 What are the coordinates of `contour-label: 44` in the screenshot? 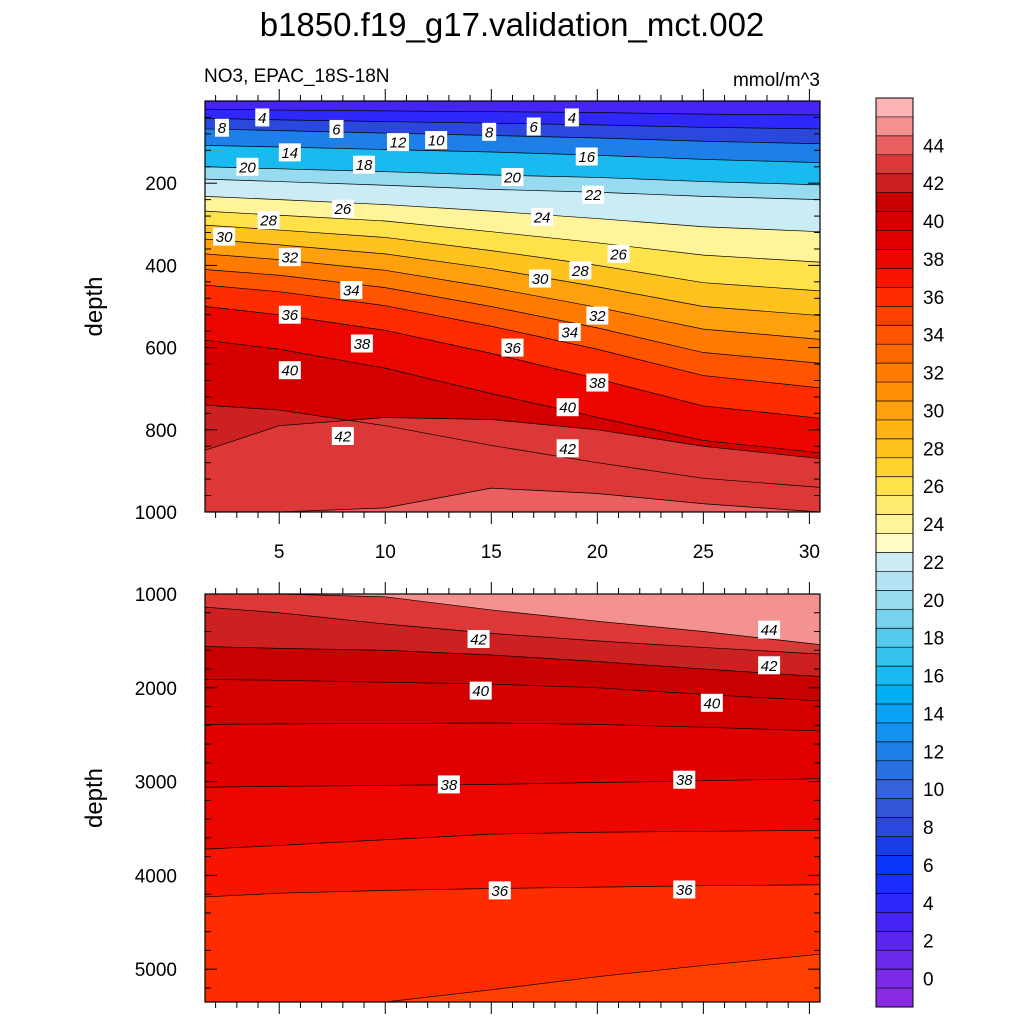 It's located at (769, 629).